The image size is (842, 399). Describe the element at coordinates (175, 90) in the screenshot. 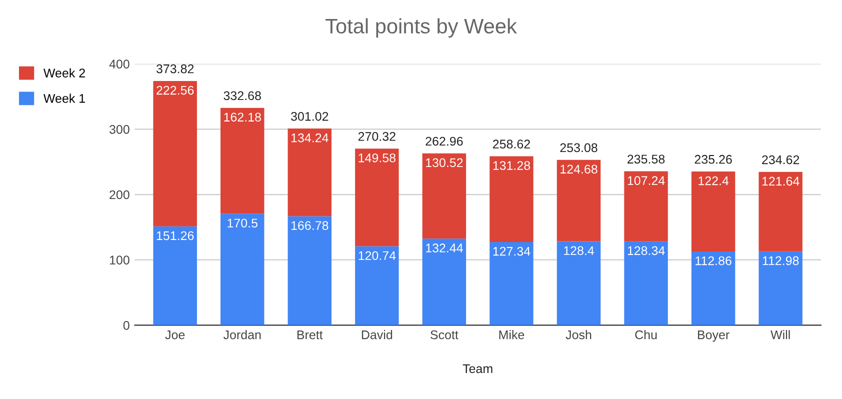

I see `data-label: 222.56` at that location.